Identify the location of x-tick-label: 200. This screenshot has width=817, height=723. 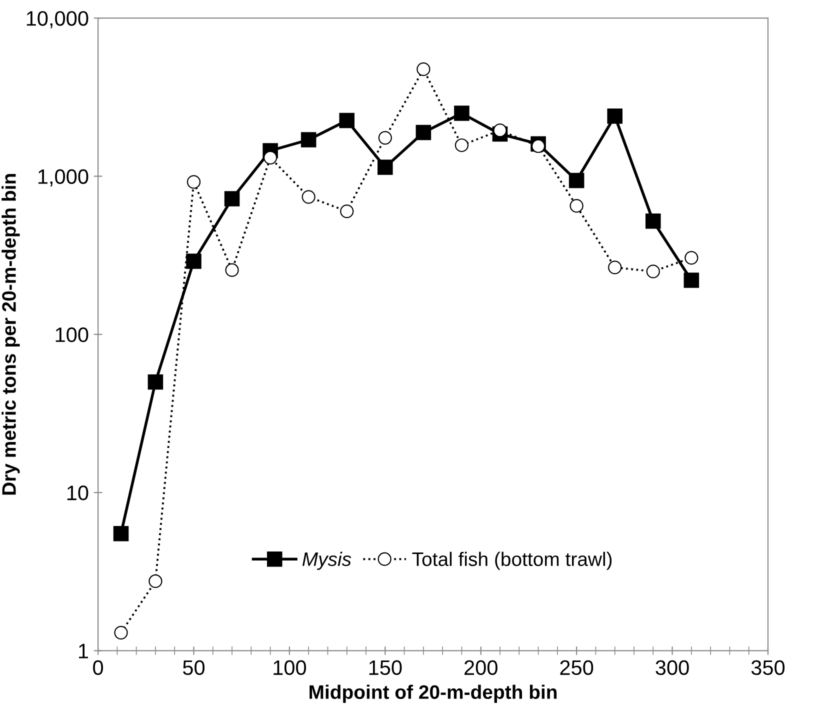
(481, 668).